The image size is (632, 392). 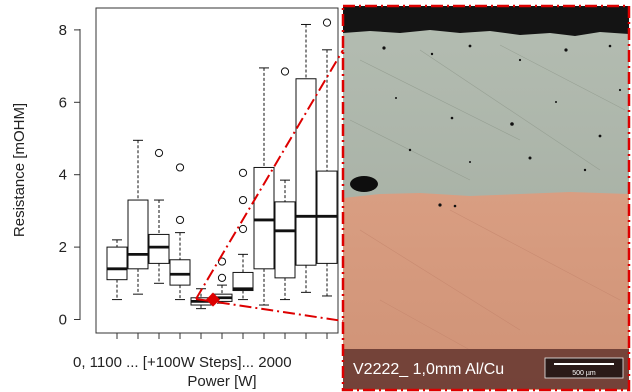 What do you see at coordinates (182, 362) in the screenshot?
I see `x-tick-label: 0, 1100 ... [+100W Steps]... 2000` at bounding box center [182, 362].